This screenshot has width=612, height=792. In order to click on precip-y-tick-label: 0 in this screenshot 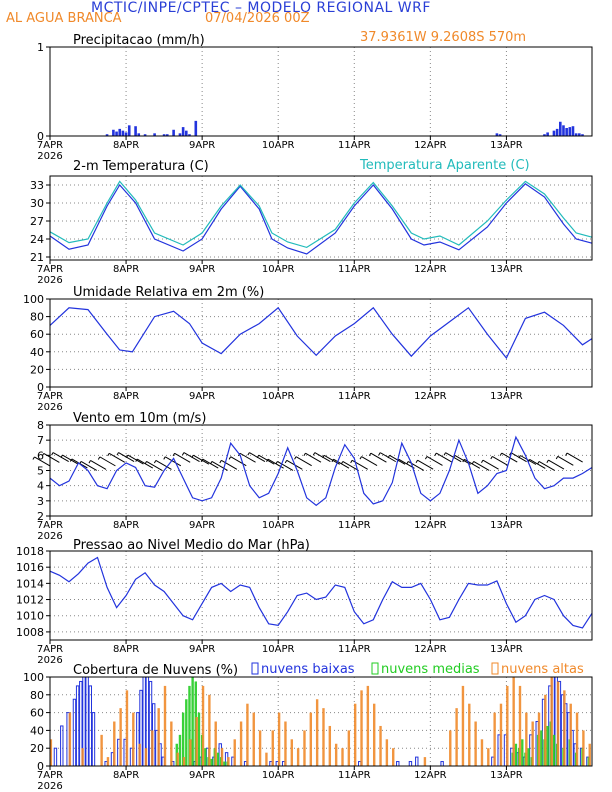, I will do `click(40, 136)`.